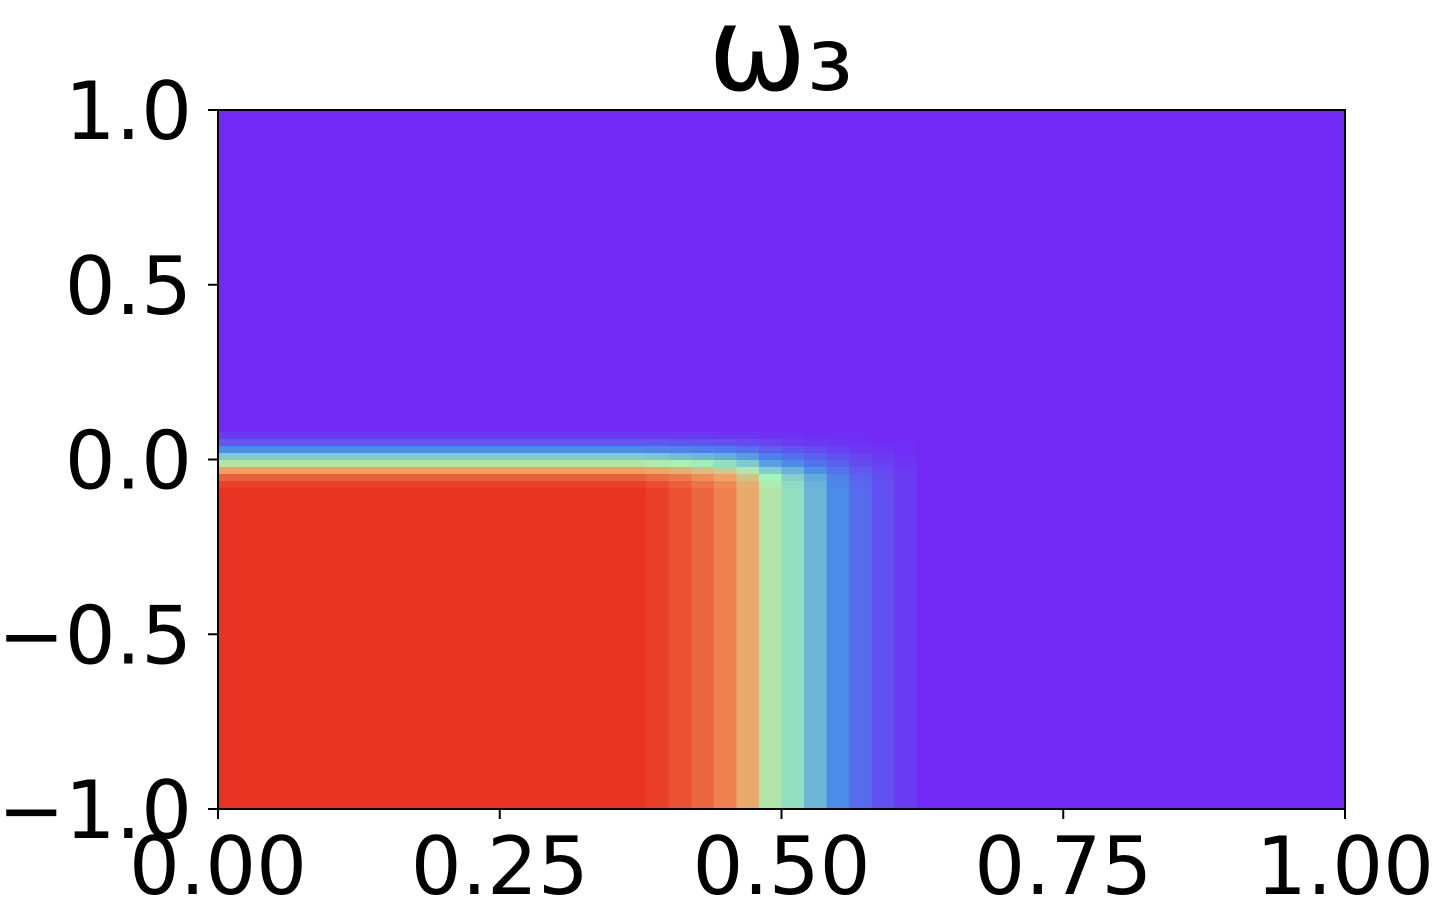 This screenshot has width=1436, height=916. What do you see at coordinates (1345, 866) in the screenshot?
I see `x-tick-label: 1.00` at bounding box center [1345, 866].